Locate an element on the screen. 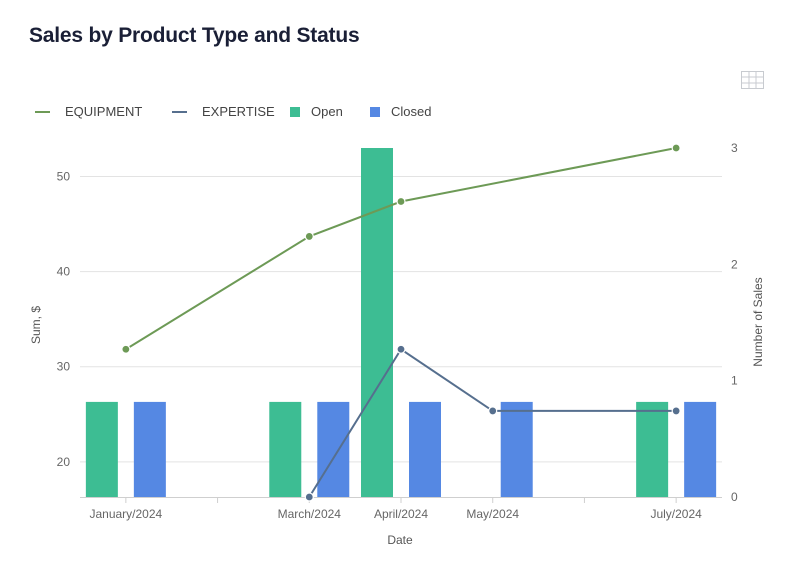  x-axis-title: Date is located at coordinates (400, 540).